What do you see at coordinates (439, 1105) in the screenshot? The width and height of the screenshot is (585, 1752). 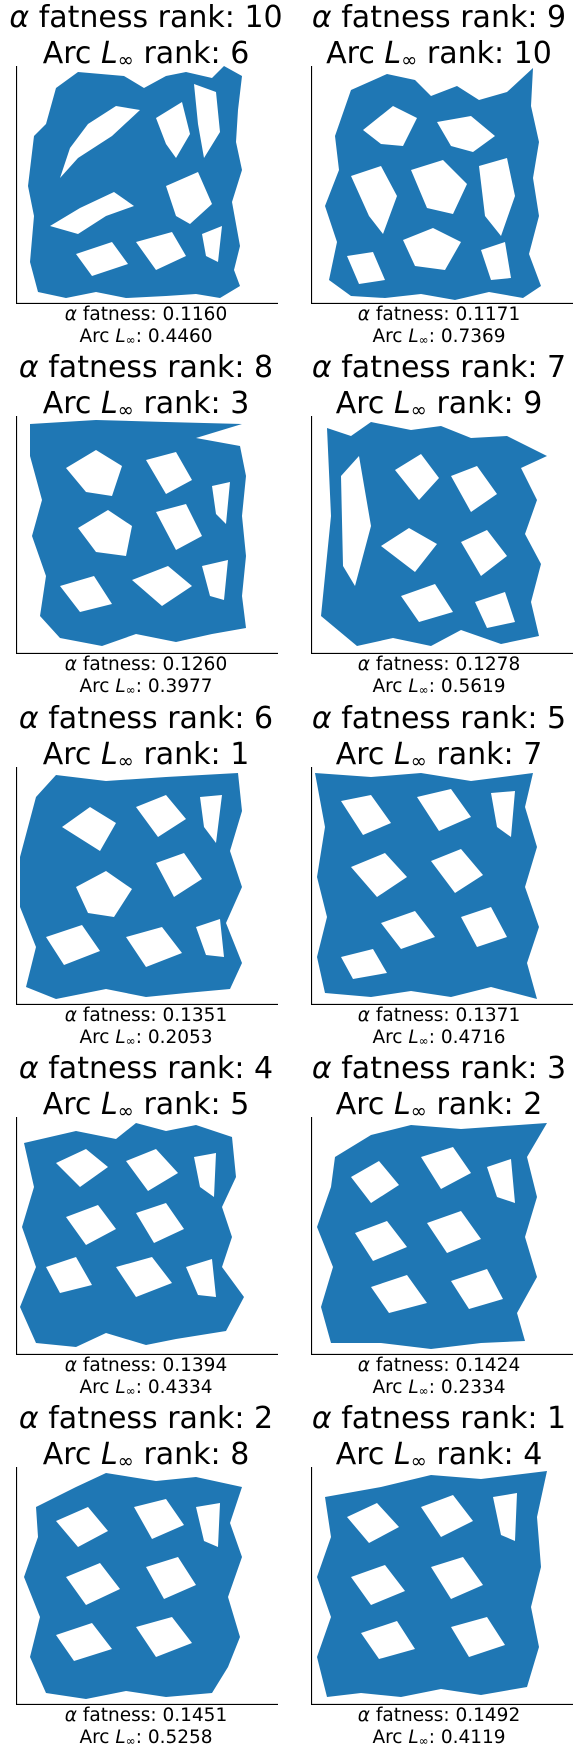 I see `arc-rank-title: Arc L∞ rank: 2` at bounding box center [439, 1105].